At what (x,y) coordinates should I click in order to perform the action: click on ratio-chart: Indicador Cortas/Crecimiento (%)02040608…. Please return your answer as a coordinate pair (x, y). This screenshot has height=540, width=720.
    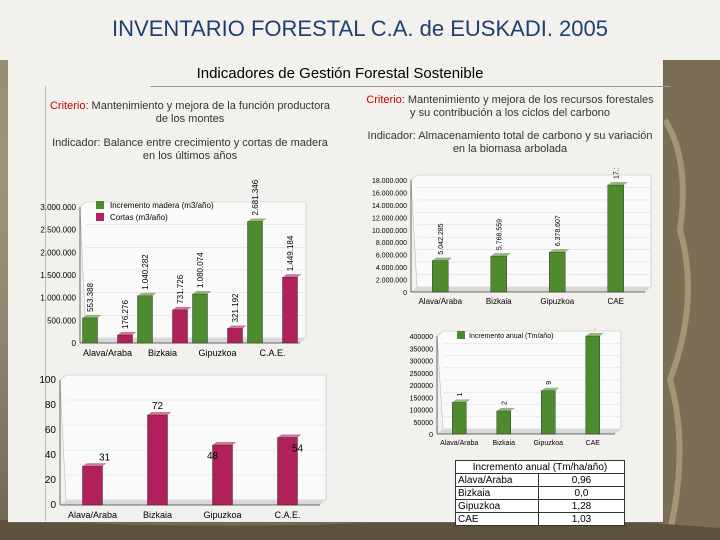
    Looking at the image, I should click on (183, 447).